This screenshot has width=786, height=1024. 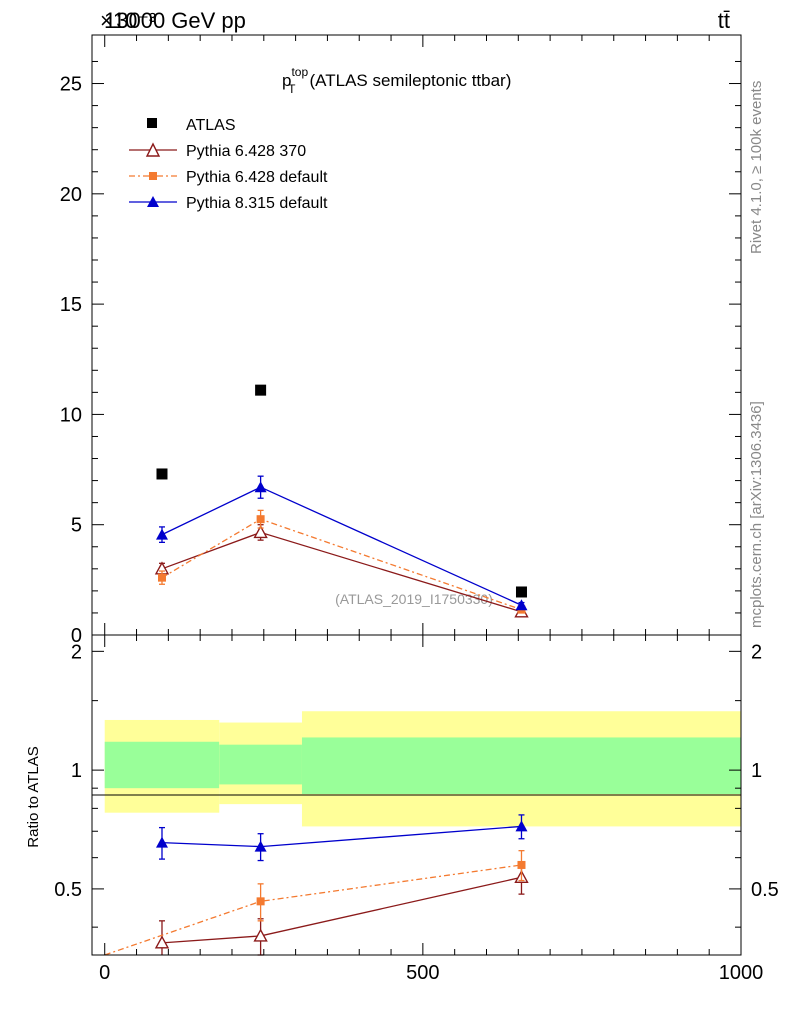 I want to click on main-ytick-label: 20, so click(x=71, y=195).